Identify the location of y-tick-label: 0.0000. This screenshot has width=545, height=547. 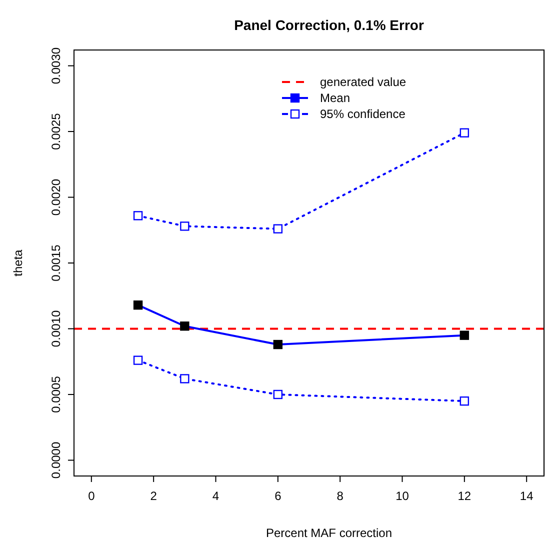
(56, 460).